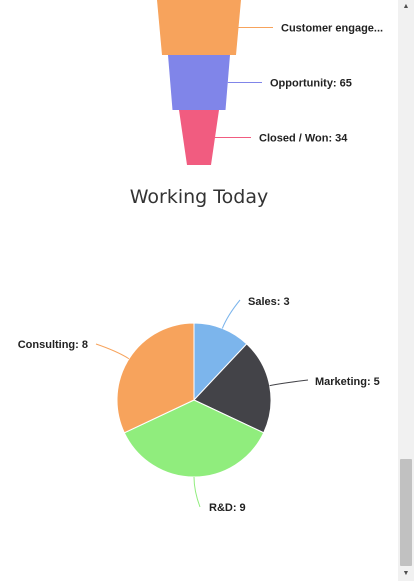 Image resolution: width=414 pixels, height=581 pixels. What do you see at coordinates (406, 512) in the screenshot?
I see `scrollbar-thumb` at bounding box center [406, 512].